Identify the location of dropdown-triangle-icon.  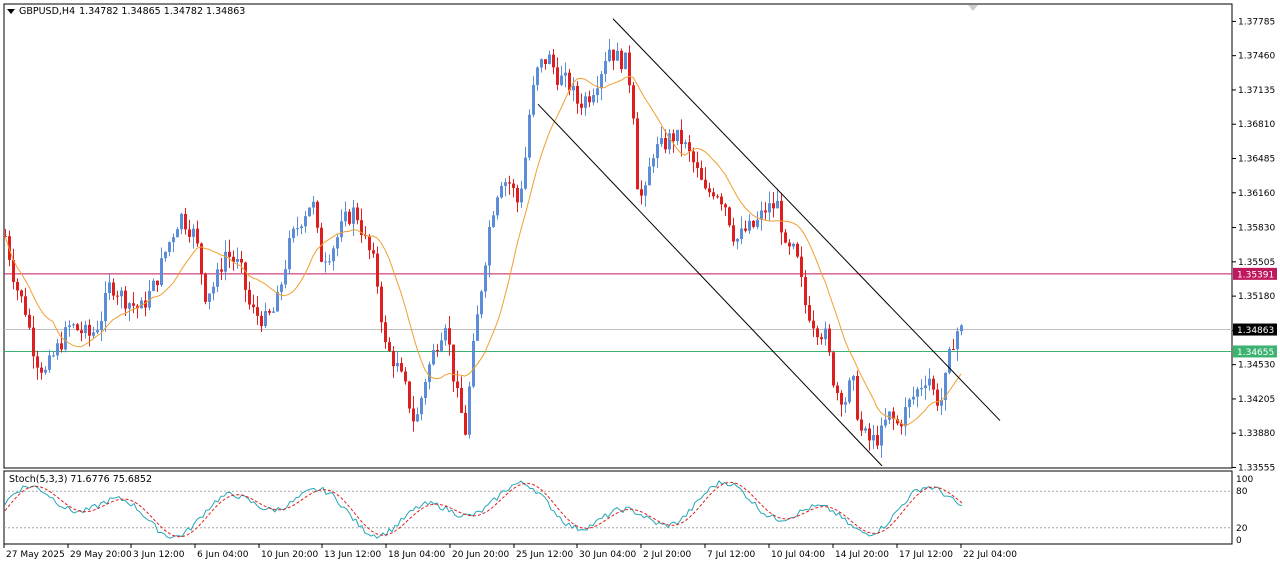
(11, 11).